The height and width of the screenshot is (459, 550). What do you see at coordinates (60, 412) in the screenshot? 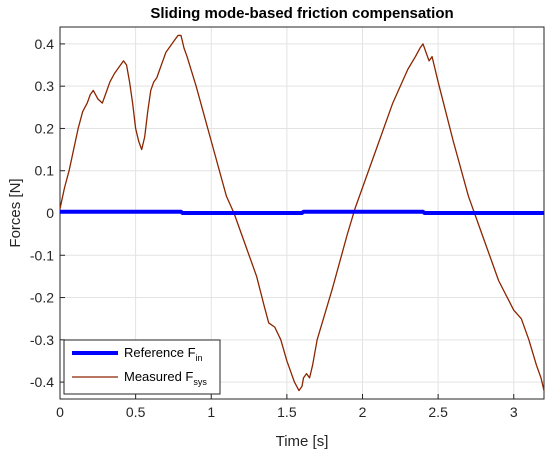
I see `x-tick-label: 0` at bounding box center [60, 412].